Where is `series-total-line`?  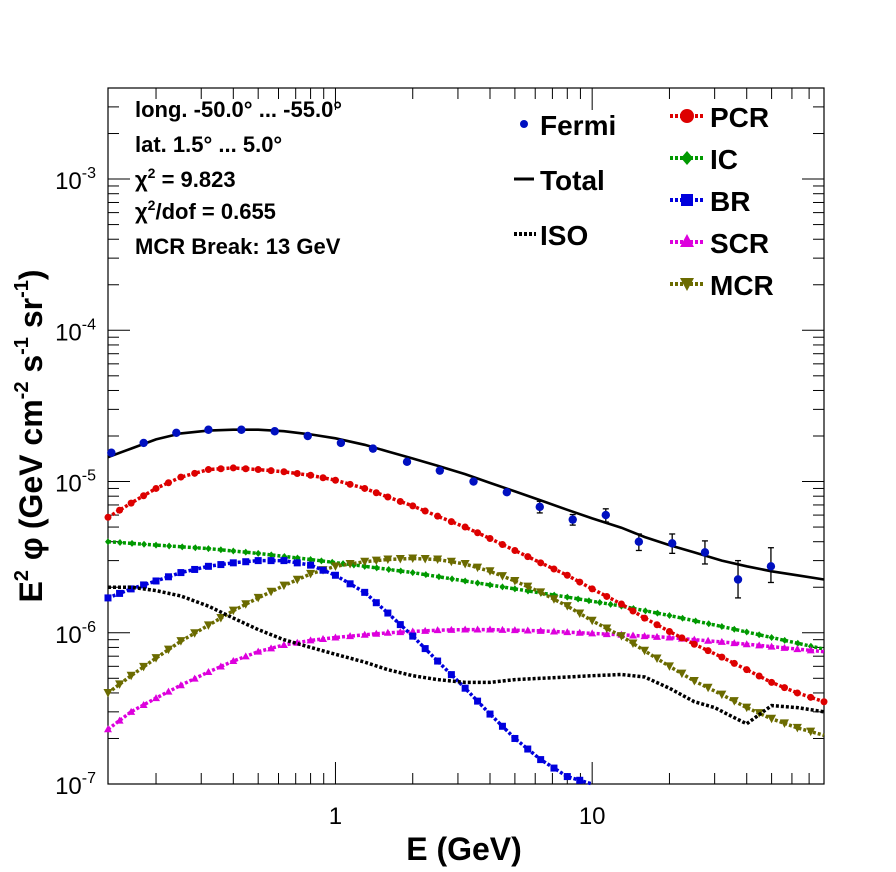 series-total-line is located at coordinates (466, 504).